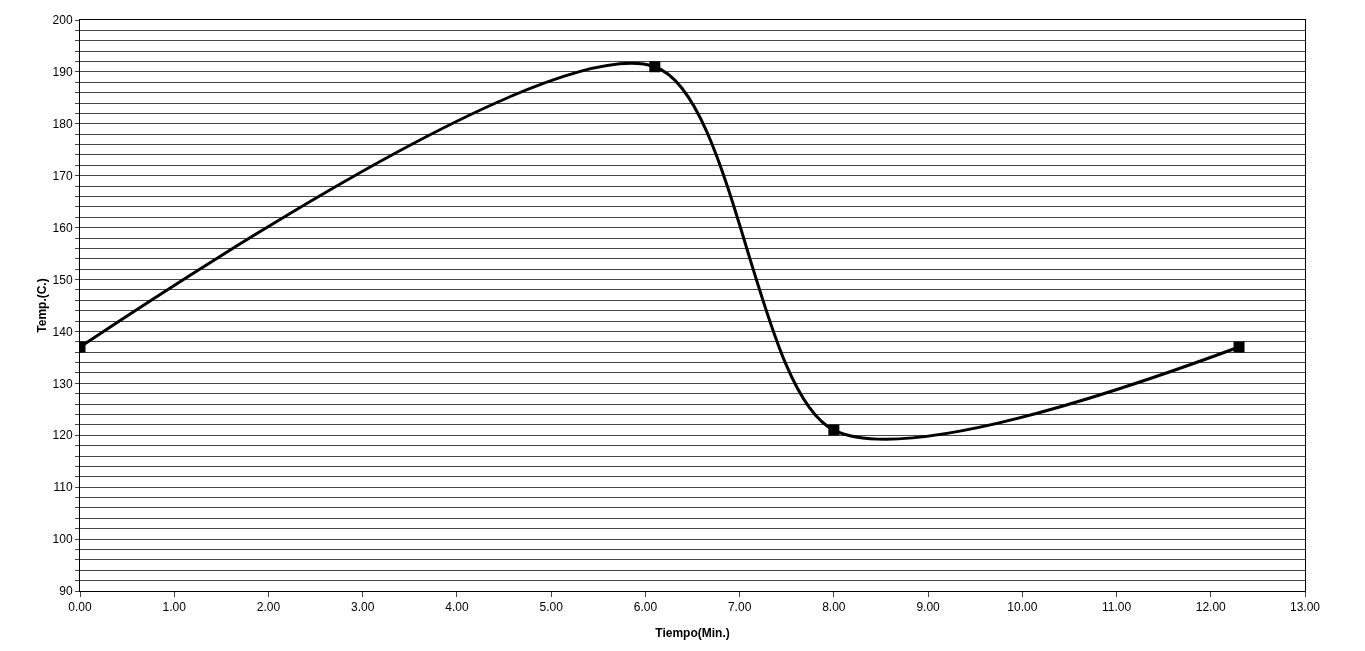 The width and height of the screenshot is (1365, 651). I want to click on y-axis-title: Temp.(C.), so click(42, 305).